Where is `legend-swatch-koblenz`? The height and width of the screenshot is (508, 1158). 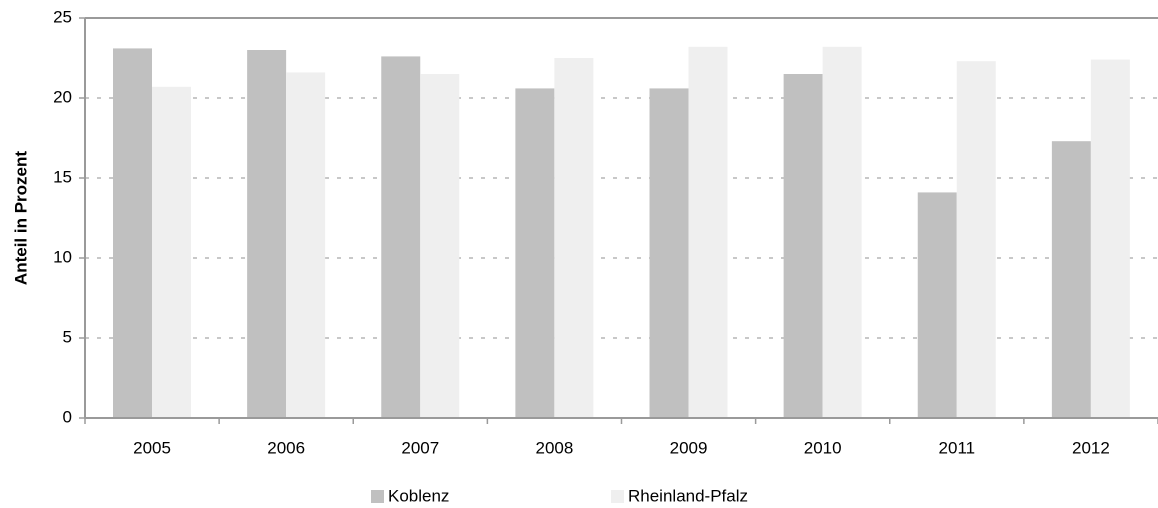
legend-swatch-koblenz is located at coordinates (377, 496).